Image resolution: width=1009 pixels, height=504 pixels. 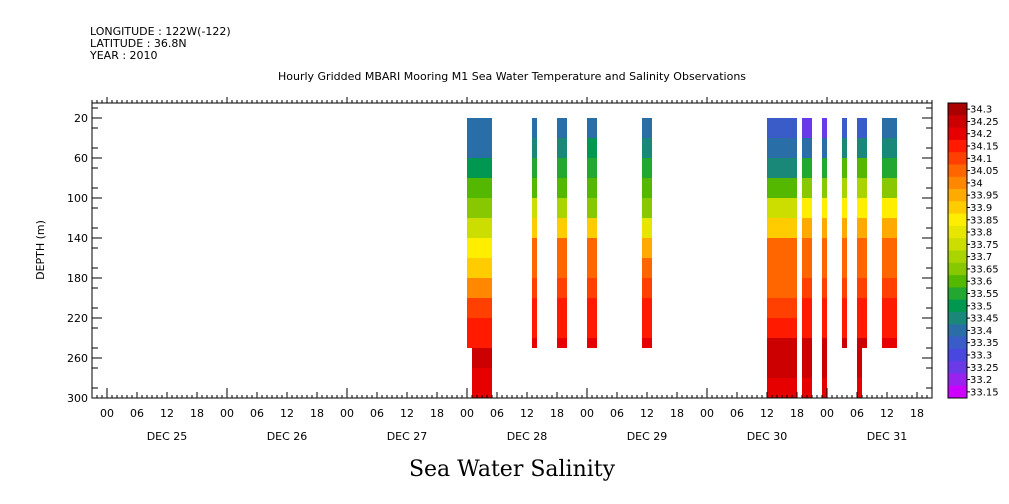 What do you see at coordinates (77, 198) in the screenshot?
I see `y-tick-label: 100` at bounding box center [77, 198].